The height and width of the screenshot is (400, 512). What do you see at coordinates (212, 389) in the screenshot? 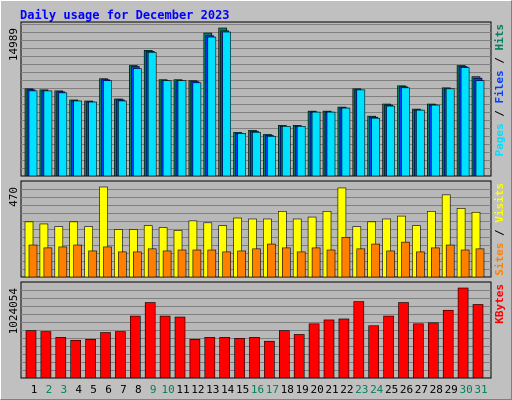
I see `x-tick-label: 13` at bounding box center [212, 389].